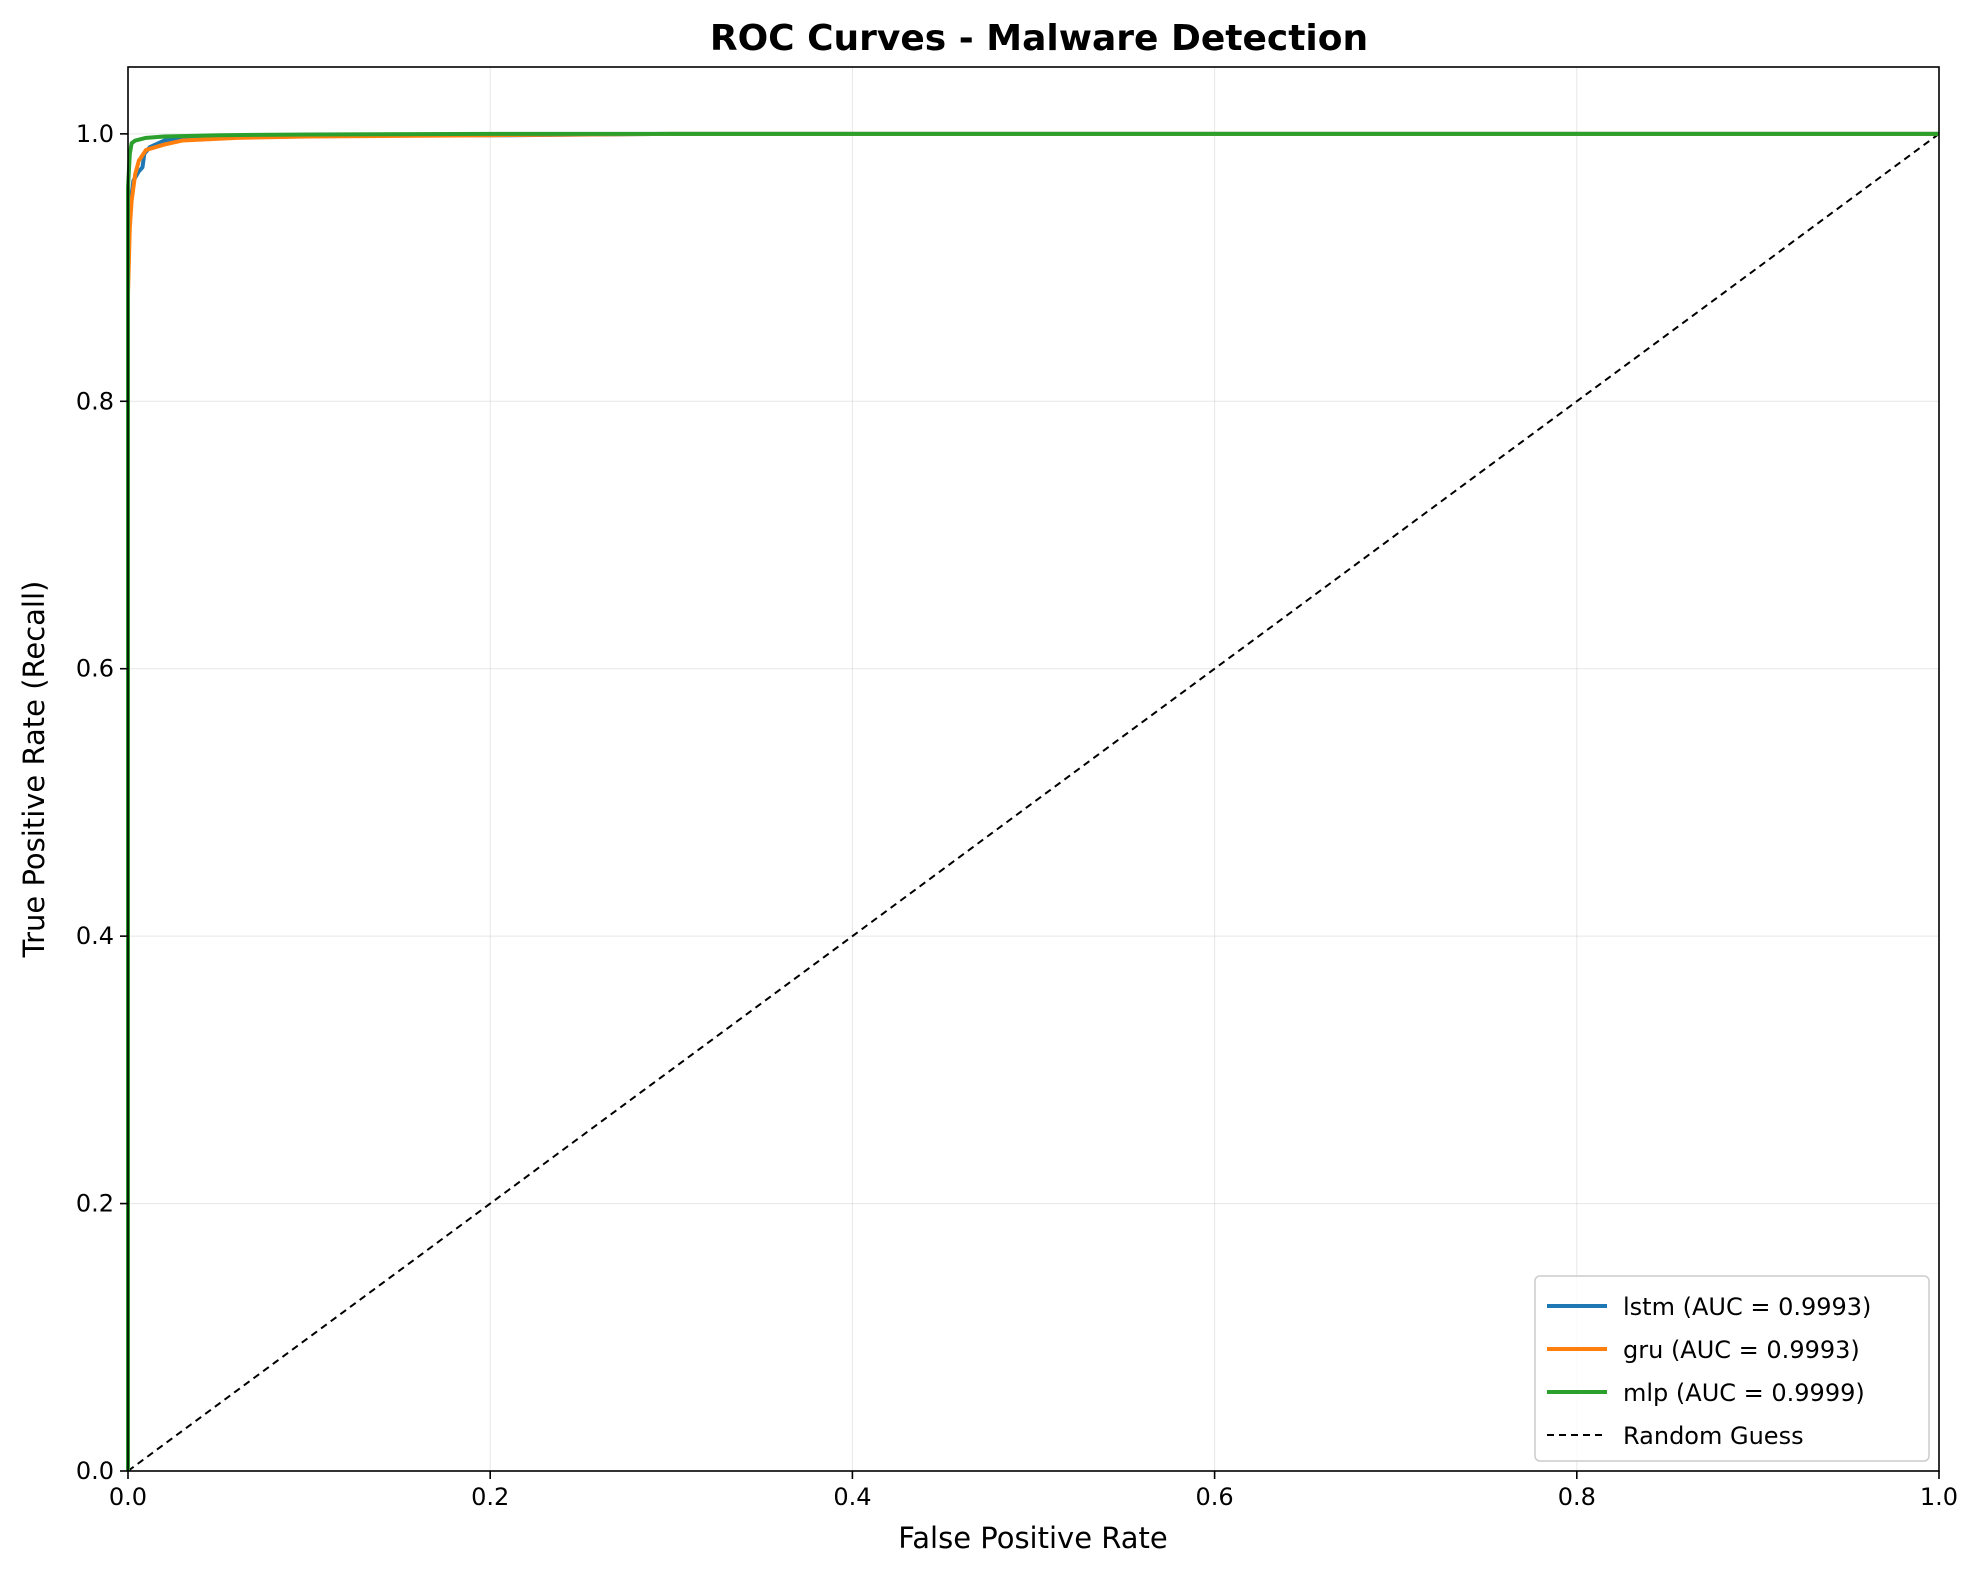  What do you see at coordinates (95, 1471) in the screenshot?
I see `y-tick-label: 0.0` at bounding box center [95, 1471].